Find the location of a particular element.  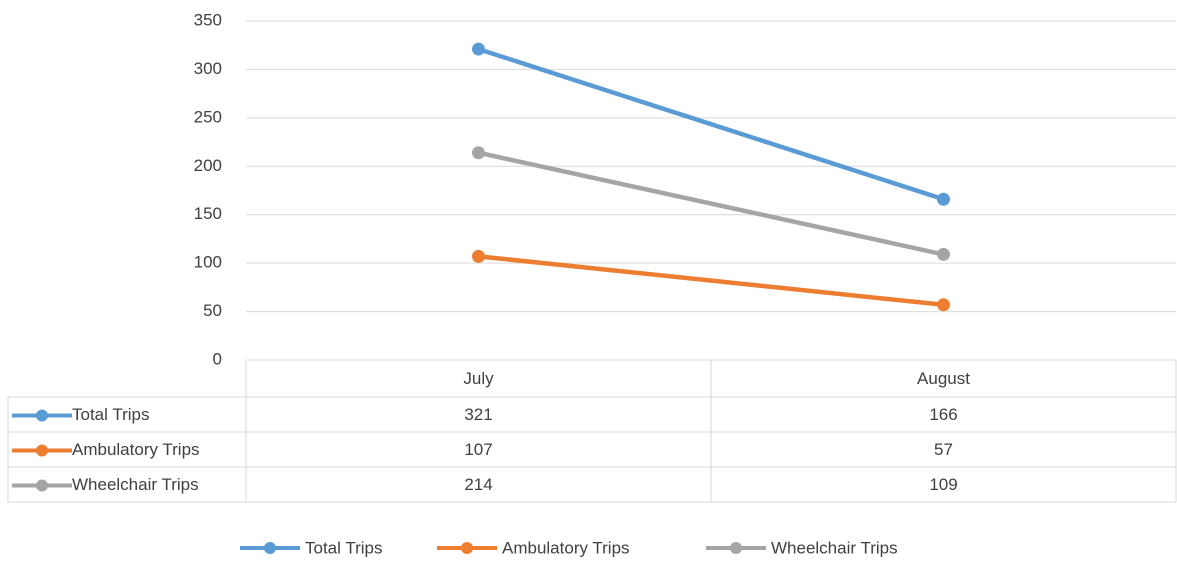

table-row-label: Total Trips is located at coordinates (110, 414).